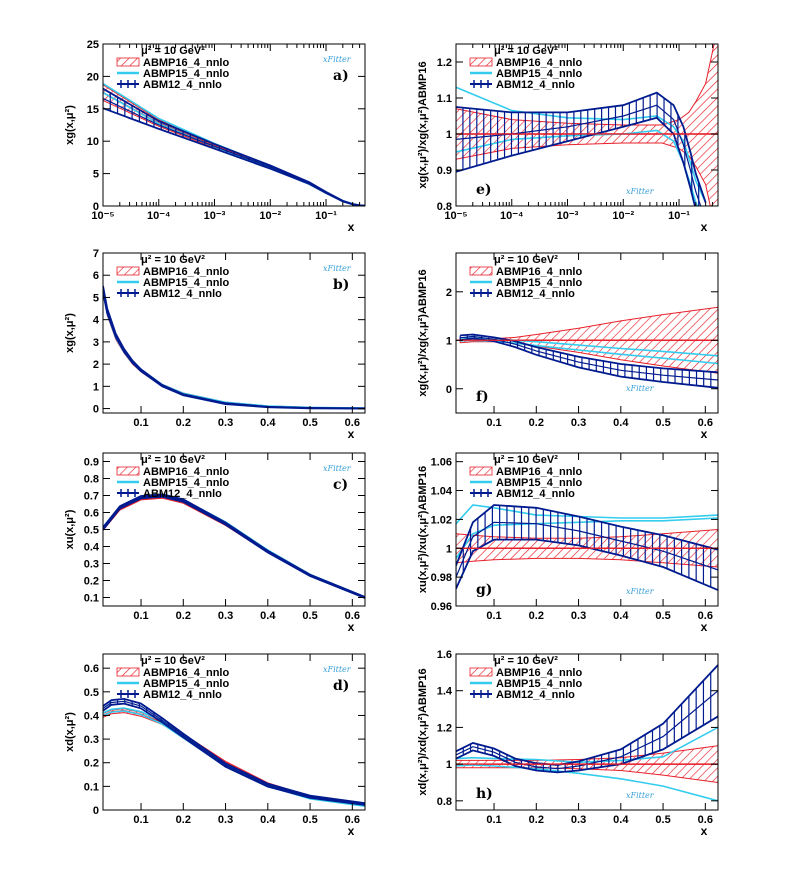 This screenshot has width=789, height=872. What do you see at coordinates (270, 216) in the screenshot?
I see `x-tick-label: 10⁻²` at bounding box center [270, 216].